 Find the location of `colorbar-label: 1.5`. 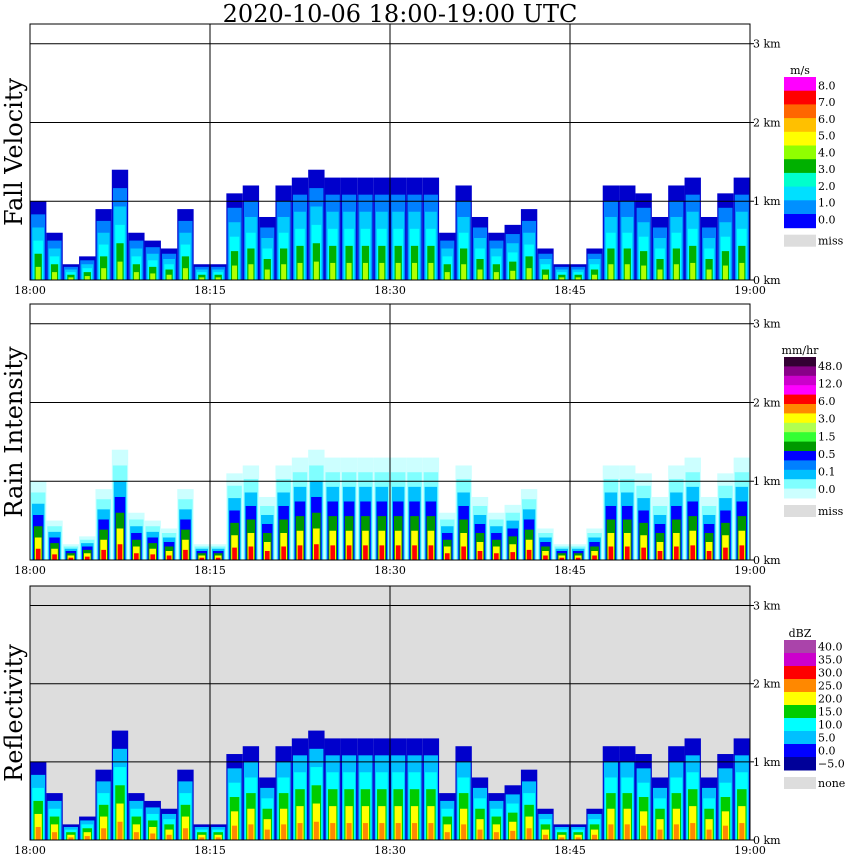

colorbar-label: 1.5 is located at coordinates (827, 436).